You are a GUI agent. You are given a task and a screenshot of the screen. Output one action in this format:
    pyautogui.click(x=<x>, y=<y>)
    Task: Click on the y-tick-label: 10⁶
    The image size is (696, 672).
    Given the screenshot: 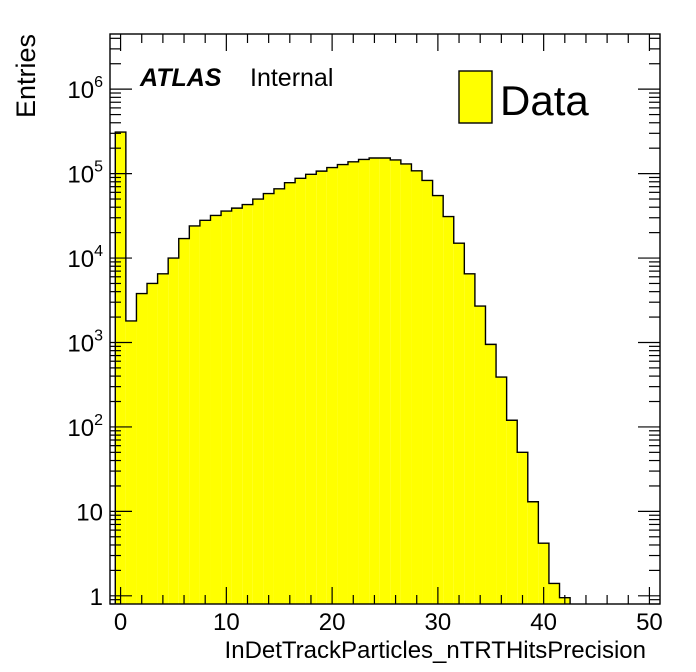 What is the action you would take?
    pyautogui.click(x=85, y=89)
    